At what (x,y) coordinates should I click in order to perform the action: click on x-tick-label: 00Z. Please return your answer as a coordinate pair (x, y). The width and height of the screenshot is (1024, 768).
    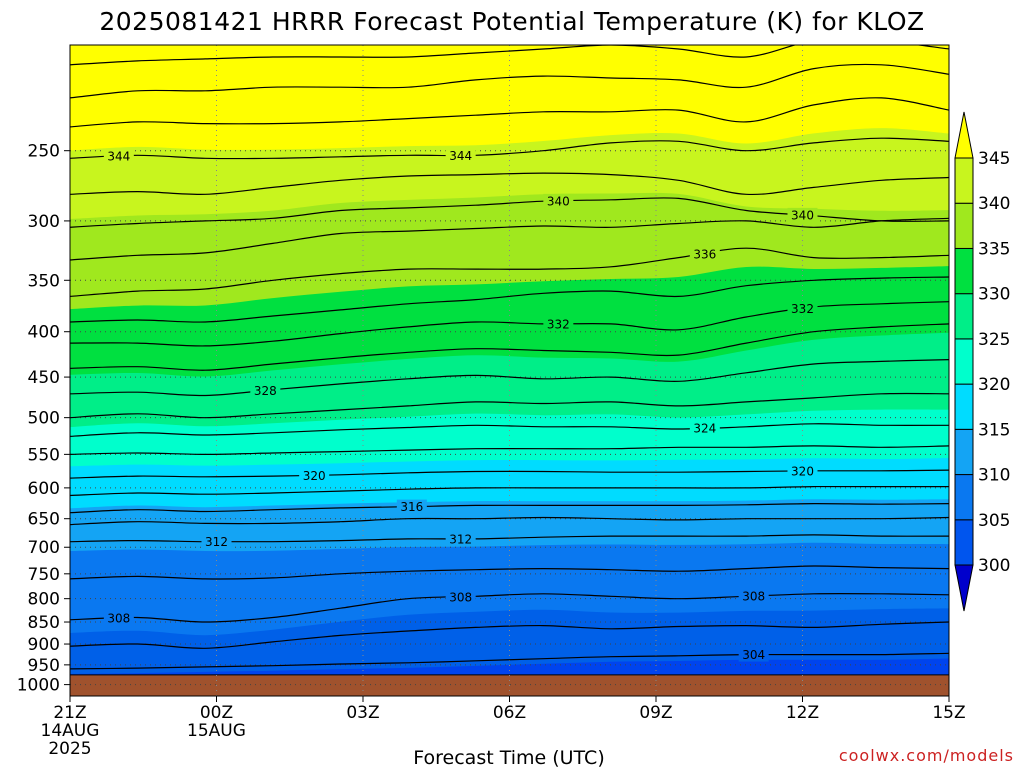
    Looking at the image, I should click on (216, 713).